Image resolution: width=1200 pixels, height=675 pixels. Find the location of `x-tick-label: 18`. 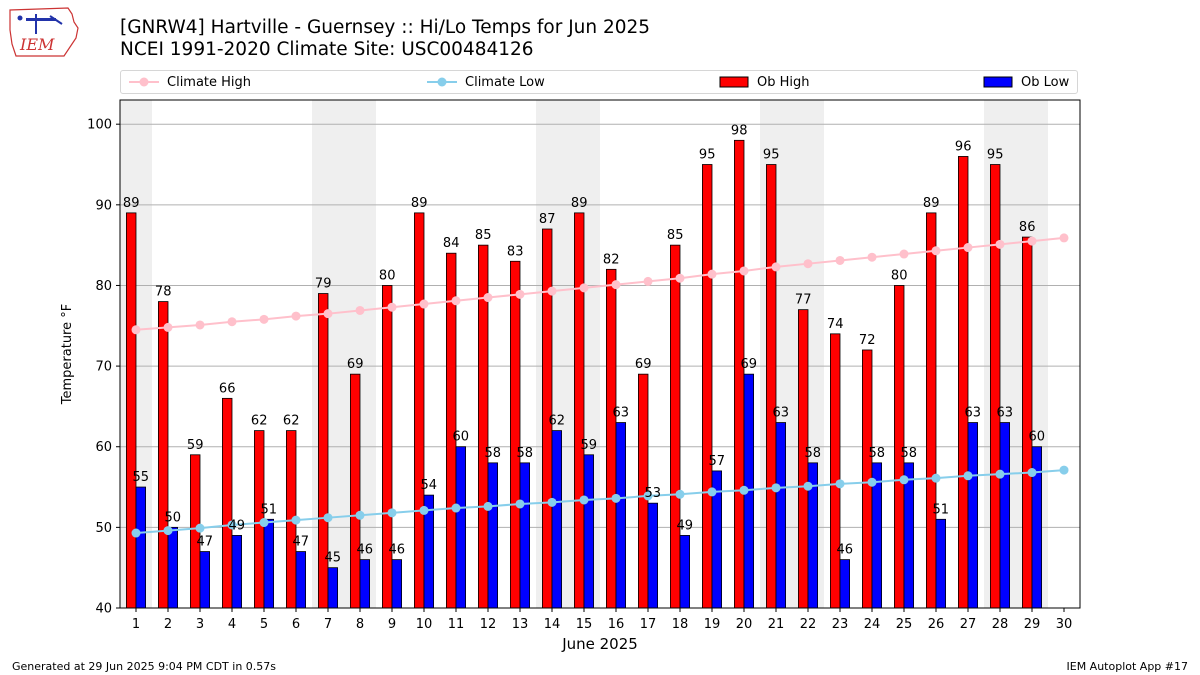

x-tick-label: 18 is located at coordinates (680, 624).